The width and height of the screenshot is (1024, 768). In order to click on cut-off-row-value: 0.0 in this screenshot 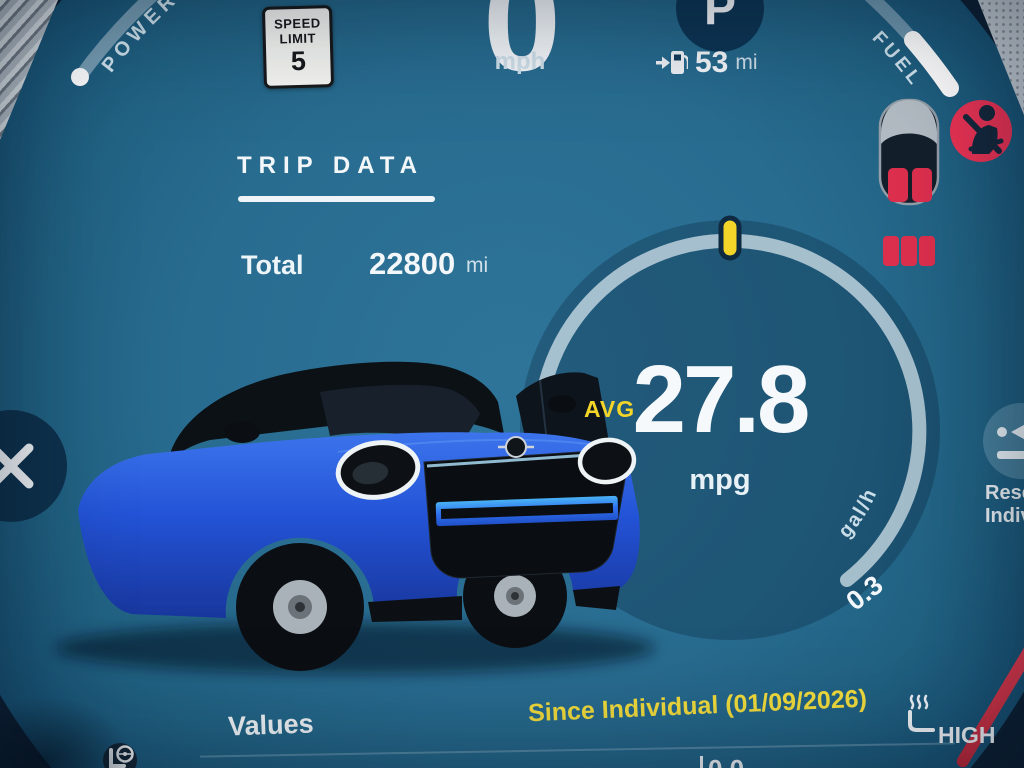, I will do `click(726, 761)`.